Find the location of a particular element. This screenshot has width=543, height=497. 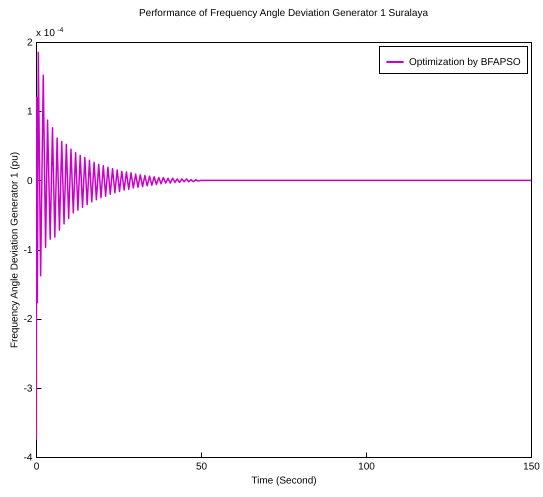

y-axis-title: Frequency Angle Deviation Generator 1 (pu) is located at coordinates (15, 250).